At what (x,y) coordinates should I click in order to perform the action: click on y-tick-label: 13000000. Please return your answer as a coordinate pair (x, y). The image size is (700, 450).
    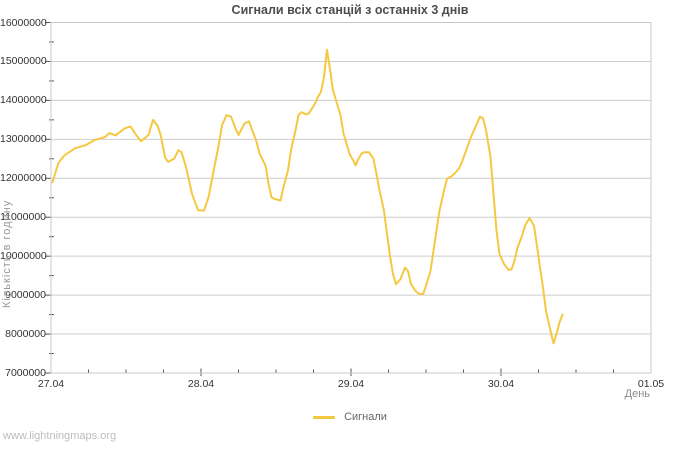
    Looking at the image, I should click on (23, 139).